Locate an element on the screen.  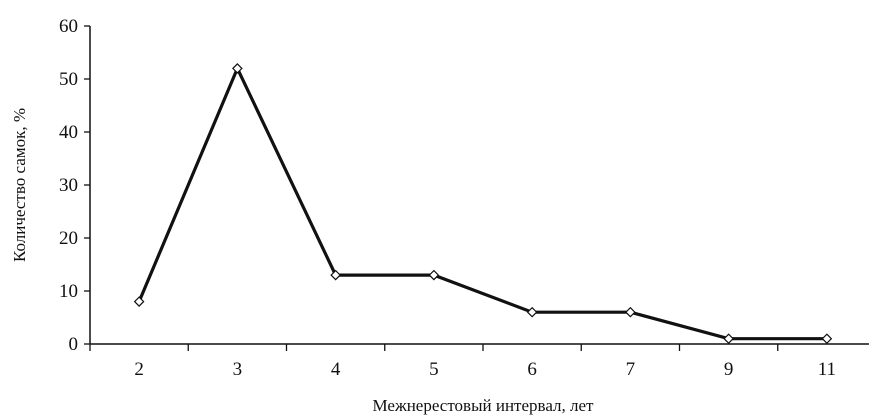
x-tick-label: 7 is located at coordinates (631, 369).